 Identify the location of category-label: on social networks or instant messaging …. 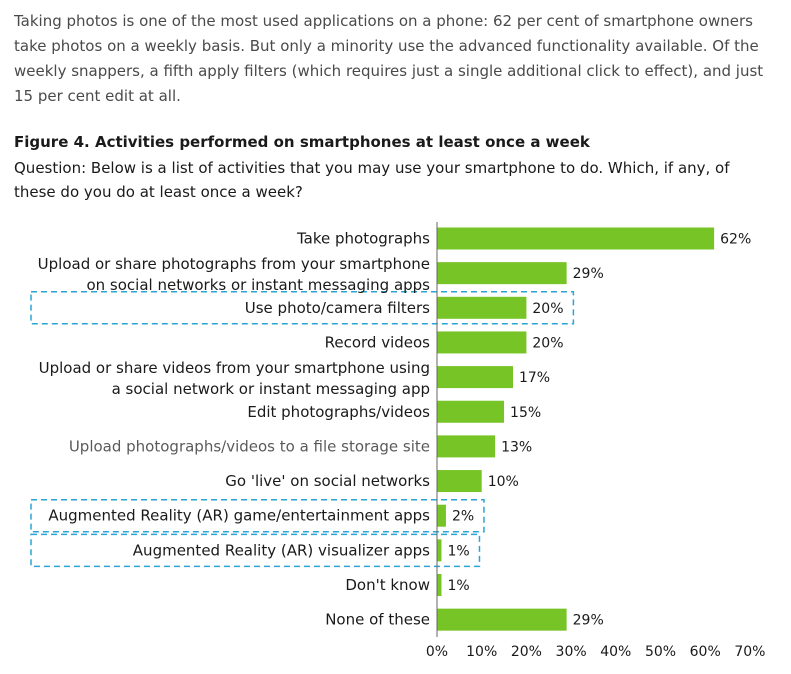
(258, 285).